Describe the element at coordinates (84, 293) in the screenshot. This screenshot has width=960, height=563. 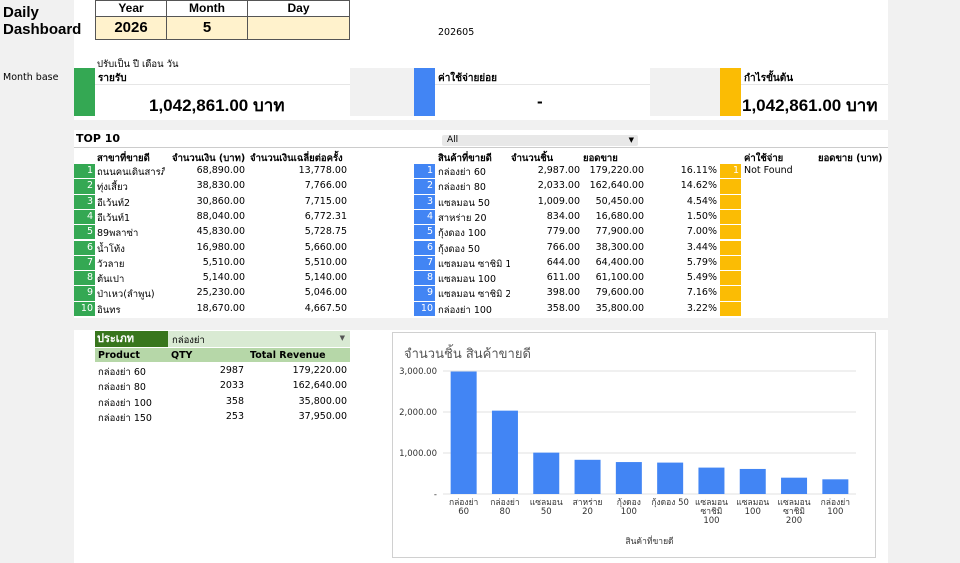
I see `rank-number: 9` at that location.